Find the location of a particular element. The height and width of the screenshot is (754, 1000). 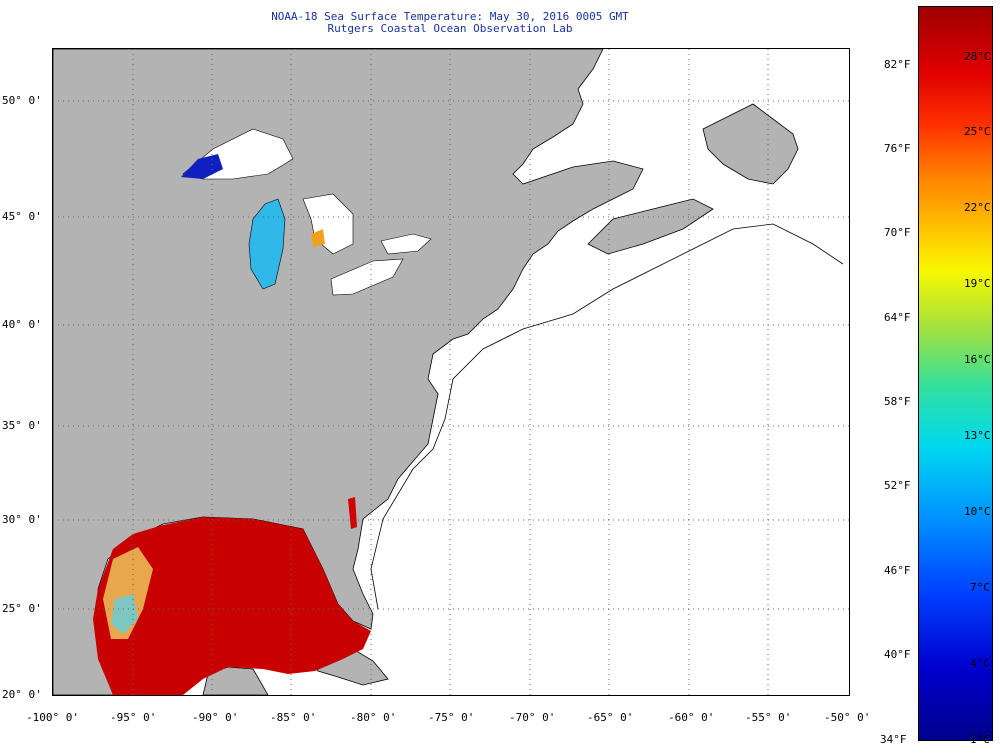

lon-label: -85° 0' is located at coordinates (293, 717).